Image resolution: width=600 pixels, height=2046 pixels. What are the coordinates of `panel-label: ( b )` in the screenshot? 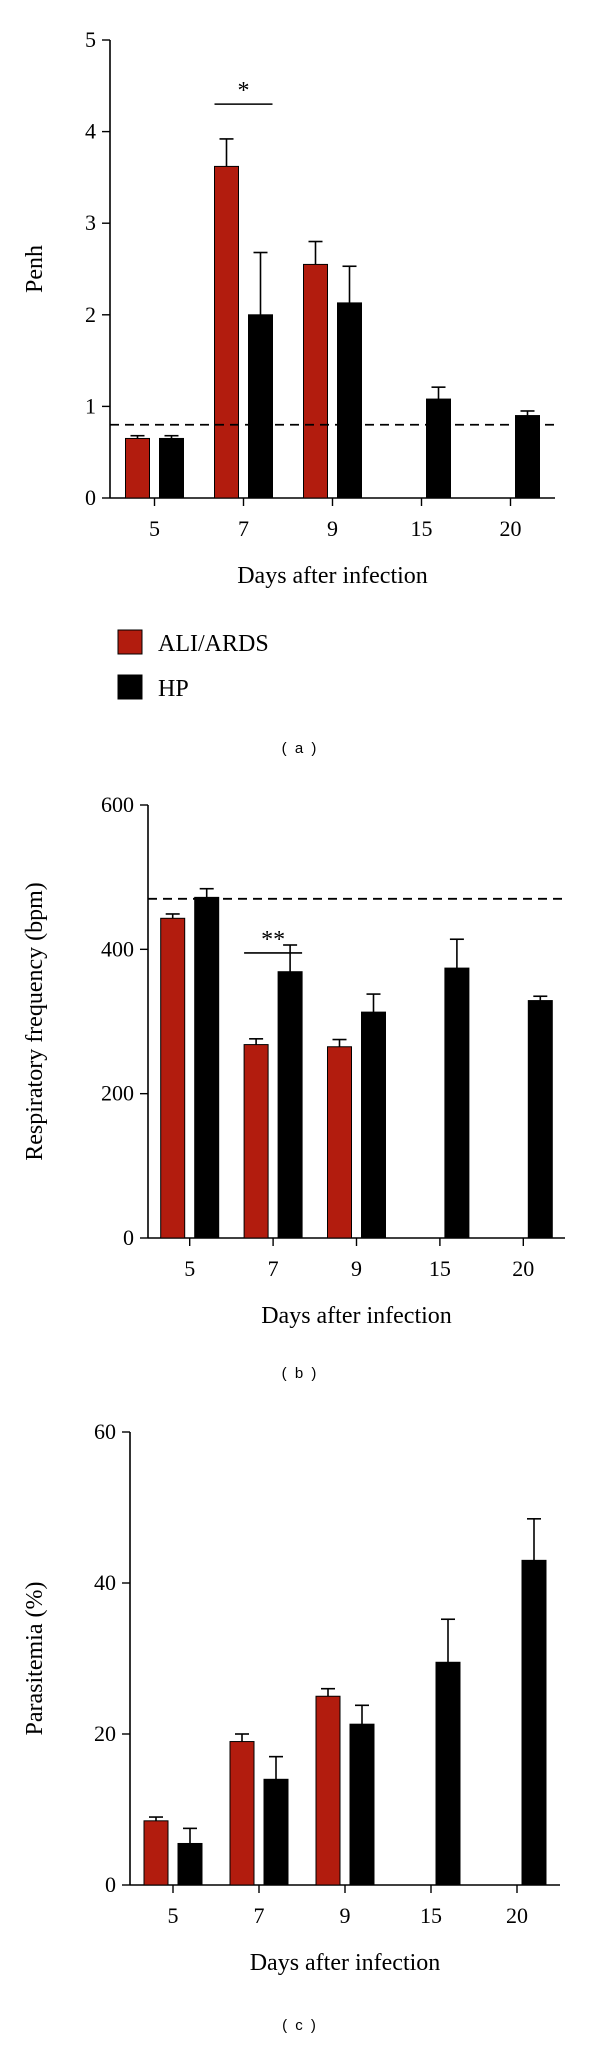 It's located at (300, 1373).